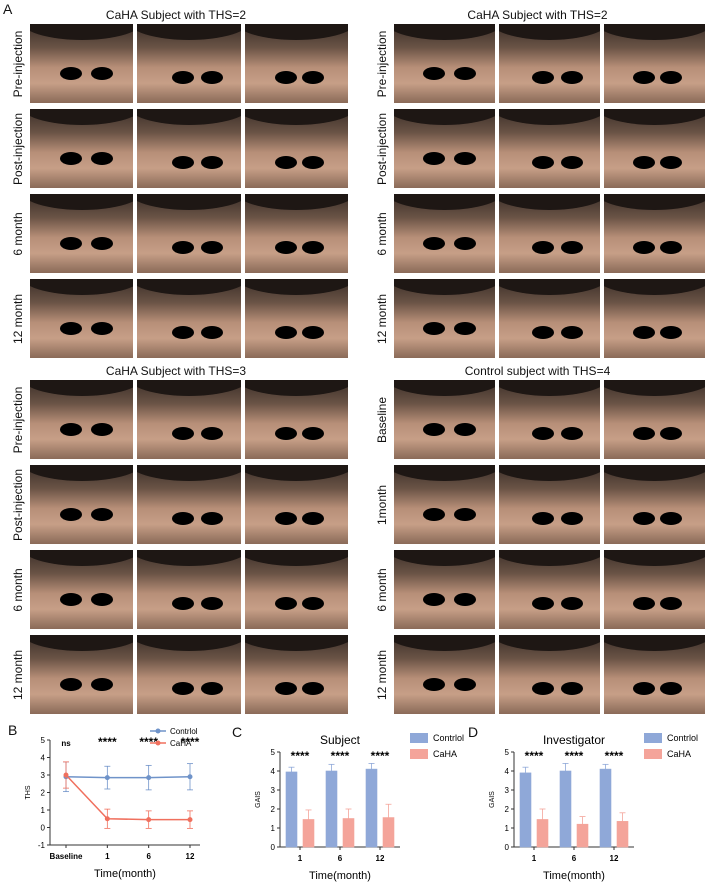 The image size is (709, 890). Describe the element at coordinates (273, 847) in the screenshot. I see `y-tick-label: 0` at that location.